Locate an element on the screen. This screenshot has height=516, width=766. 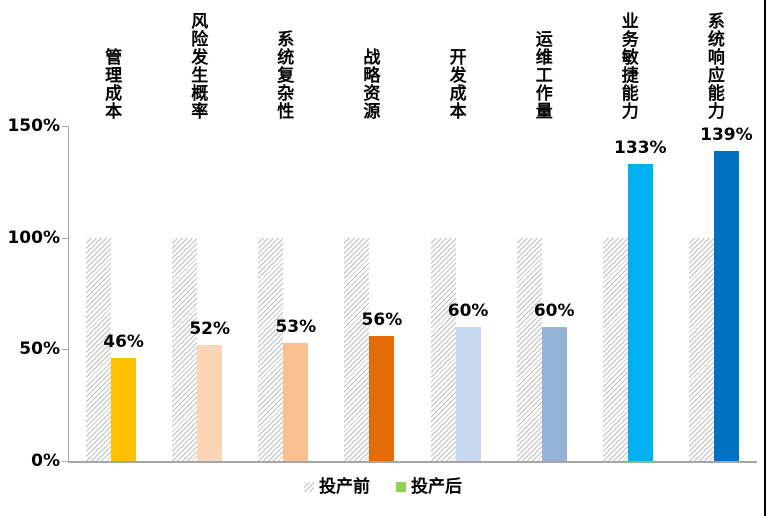
category-label-2: 系统复杂性 is located at coordinates (283, 60).